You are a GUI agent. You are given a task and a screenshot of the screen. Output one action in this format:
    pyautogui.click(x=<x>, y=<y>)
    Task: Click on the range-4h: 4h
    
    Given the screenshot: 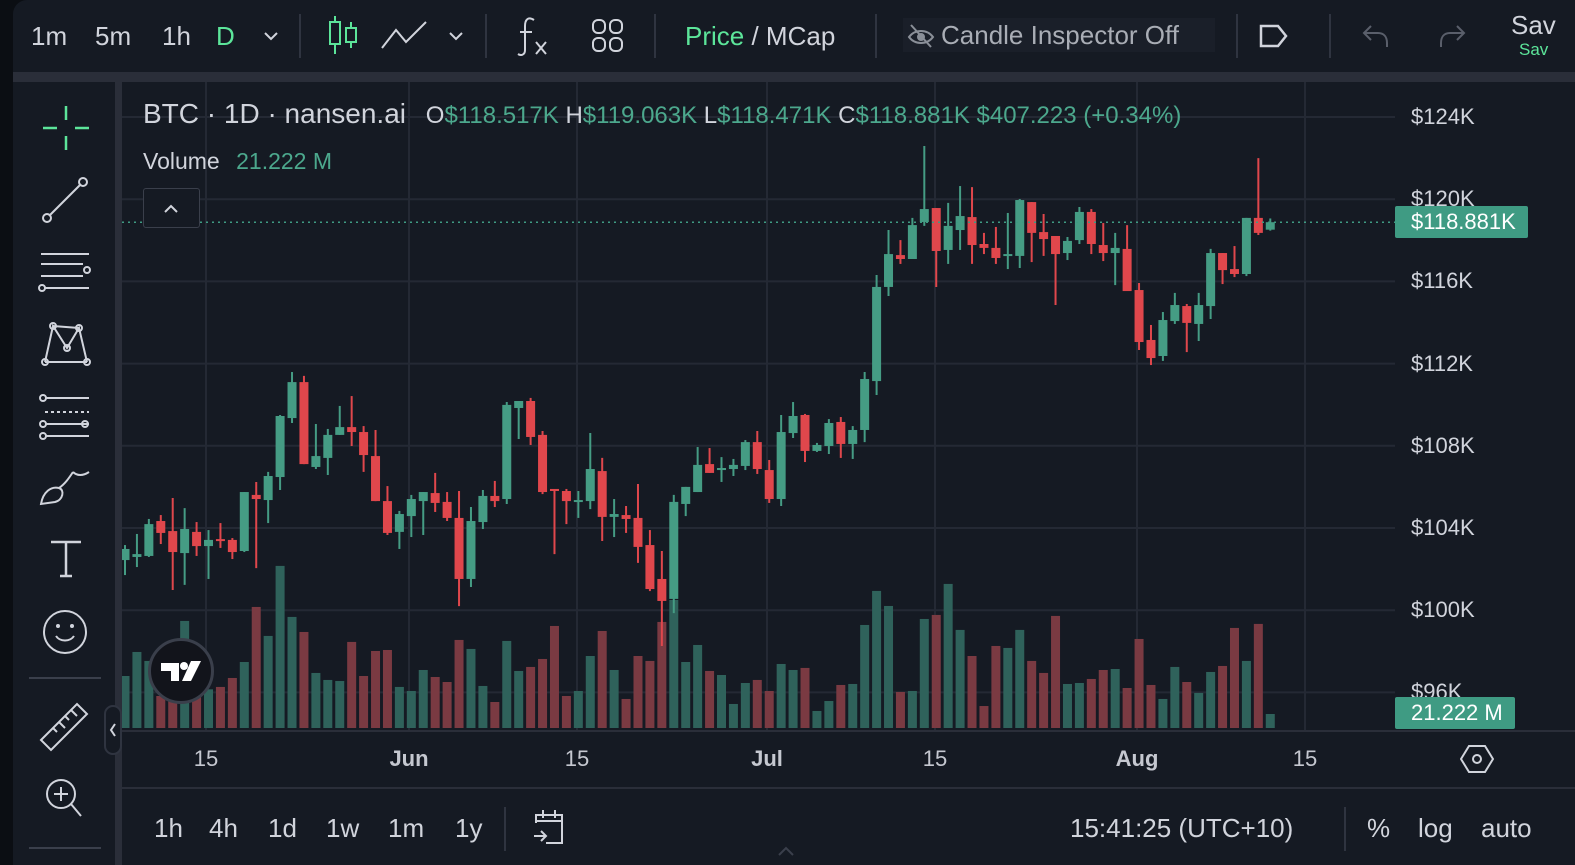 What is the action you would take?
    pyautogui.click(x=223, y=828)
    